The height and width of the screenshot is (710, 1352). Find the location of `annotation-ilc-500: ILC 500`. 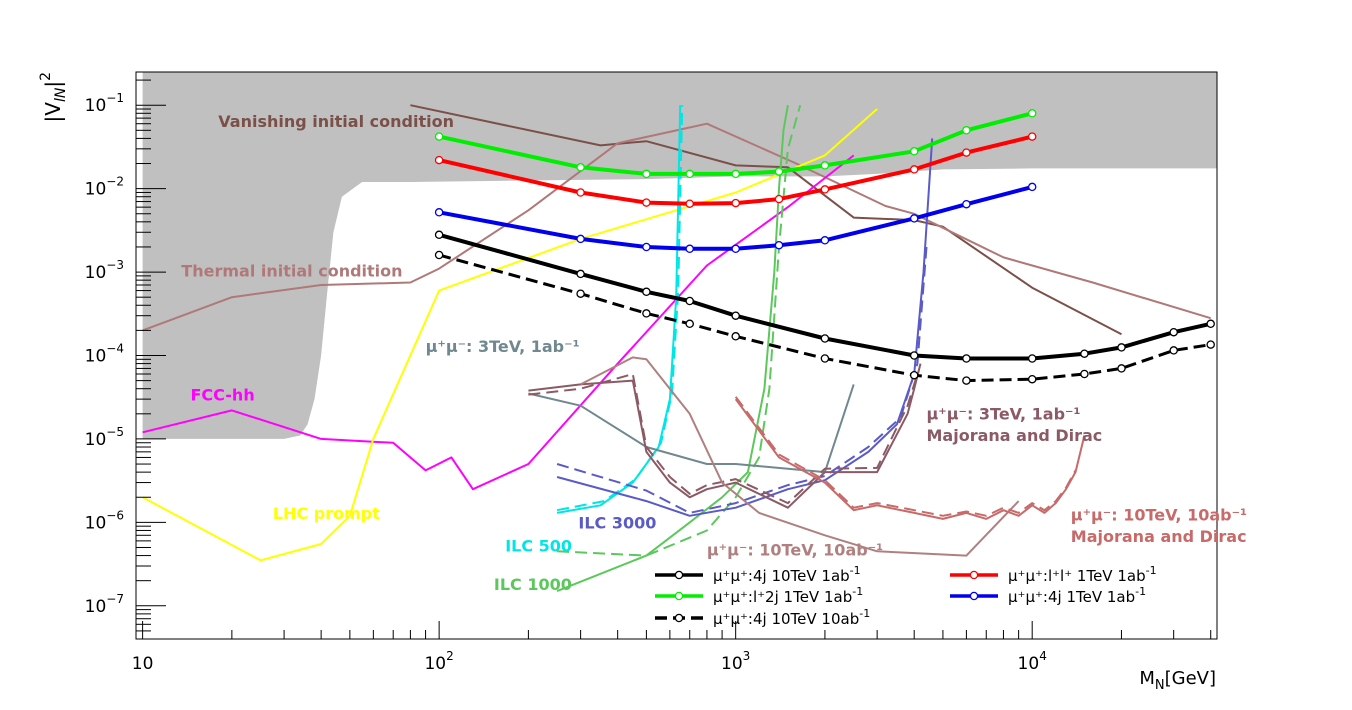

annotation-ilc-500: ILC 500 is located at coordinates (538, 545).